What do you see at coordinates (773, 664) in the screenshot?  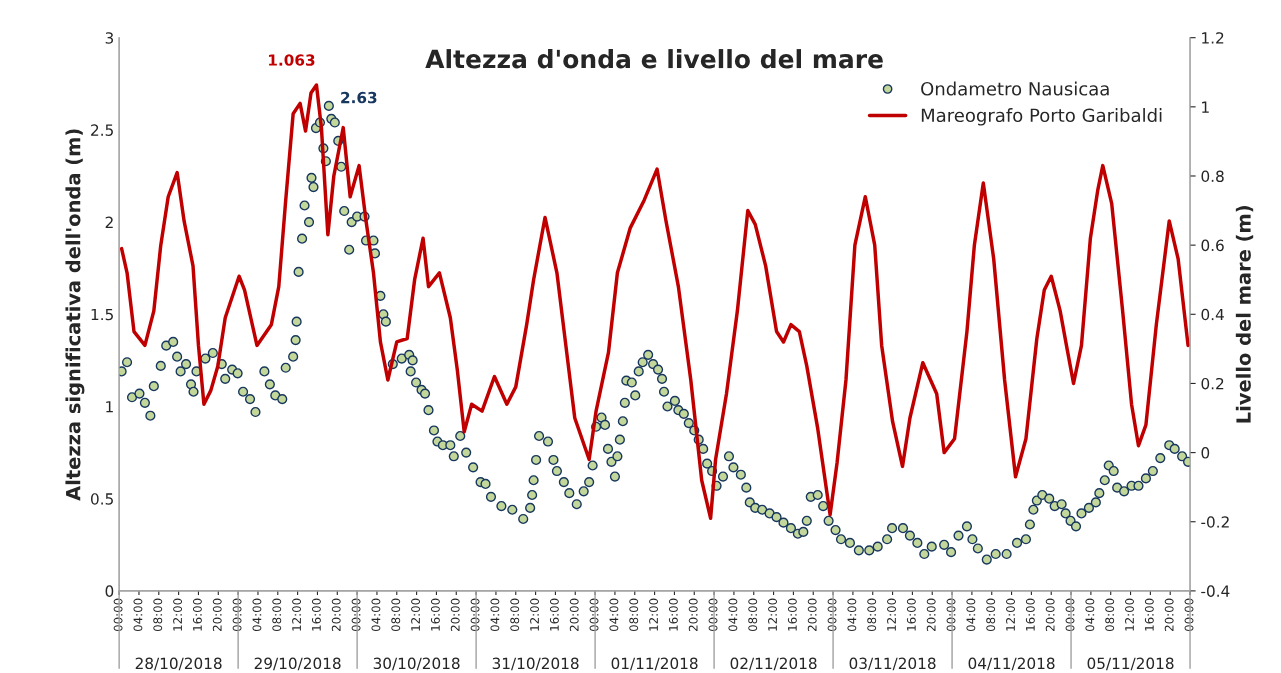 I see `x2-tick-label: 02/11/2018` at bounding box center [773, 664].